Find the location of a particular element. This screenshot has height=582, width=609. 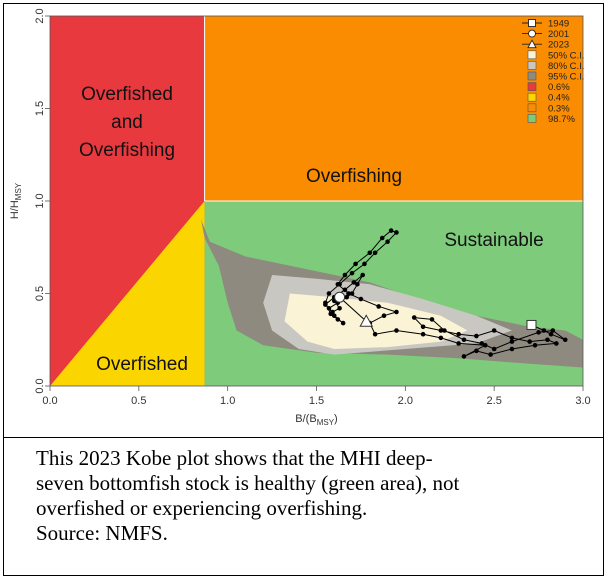

x-tick-label: 3.0 is located at coordinates (582, 401).